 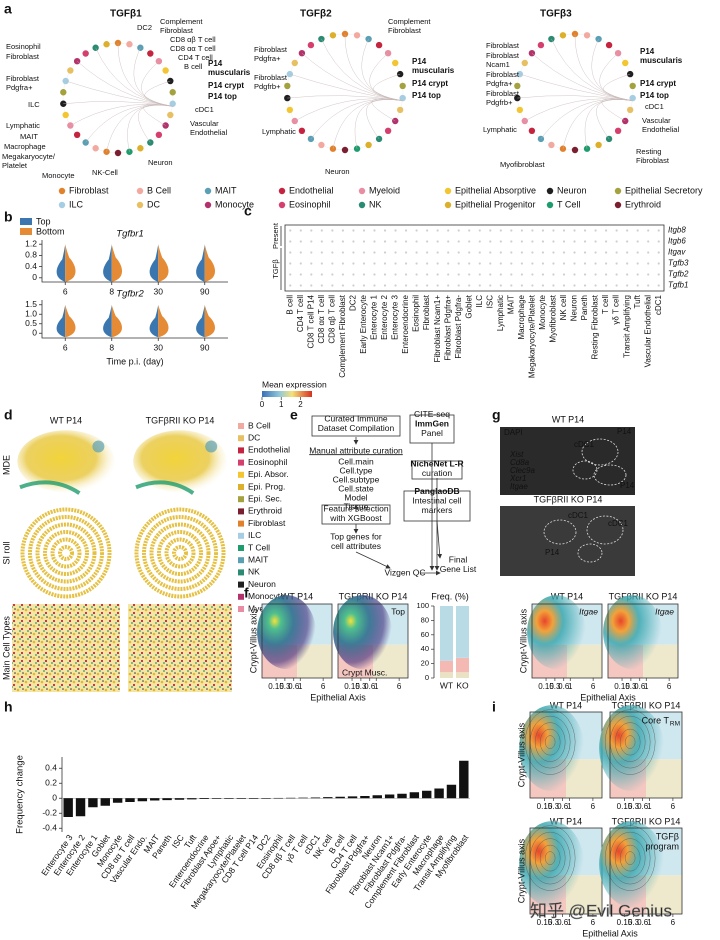 What do you see at coordinates (545, 922) in the screenshot?
I see `x-tick-label: 0.15` at bounding box center [545, 922].